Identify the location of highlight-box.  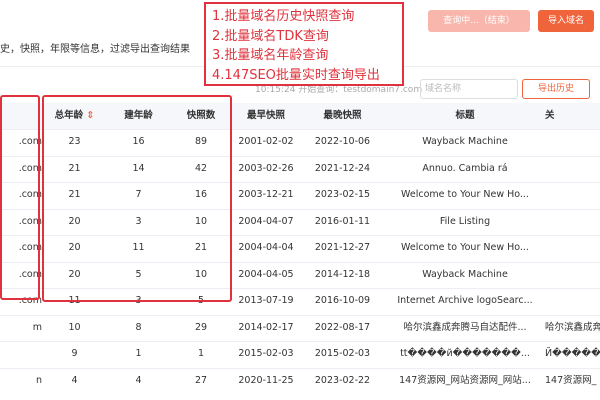
(20, 197).